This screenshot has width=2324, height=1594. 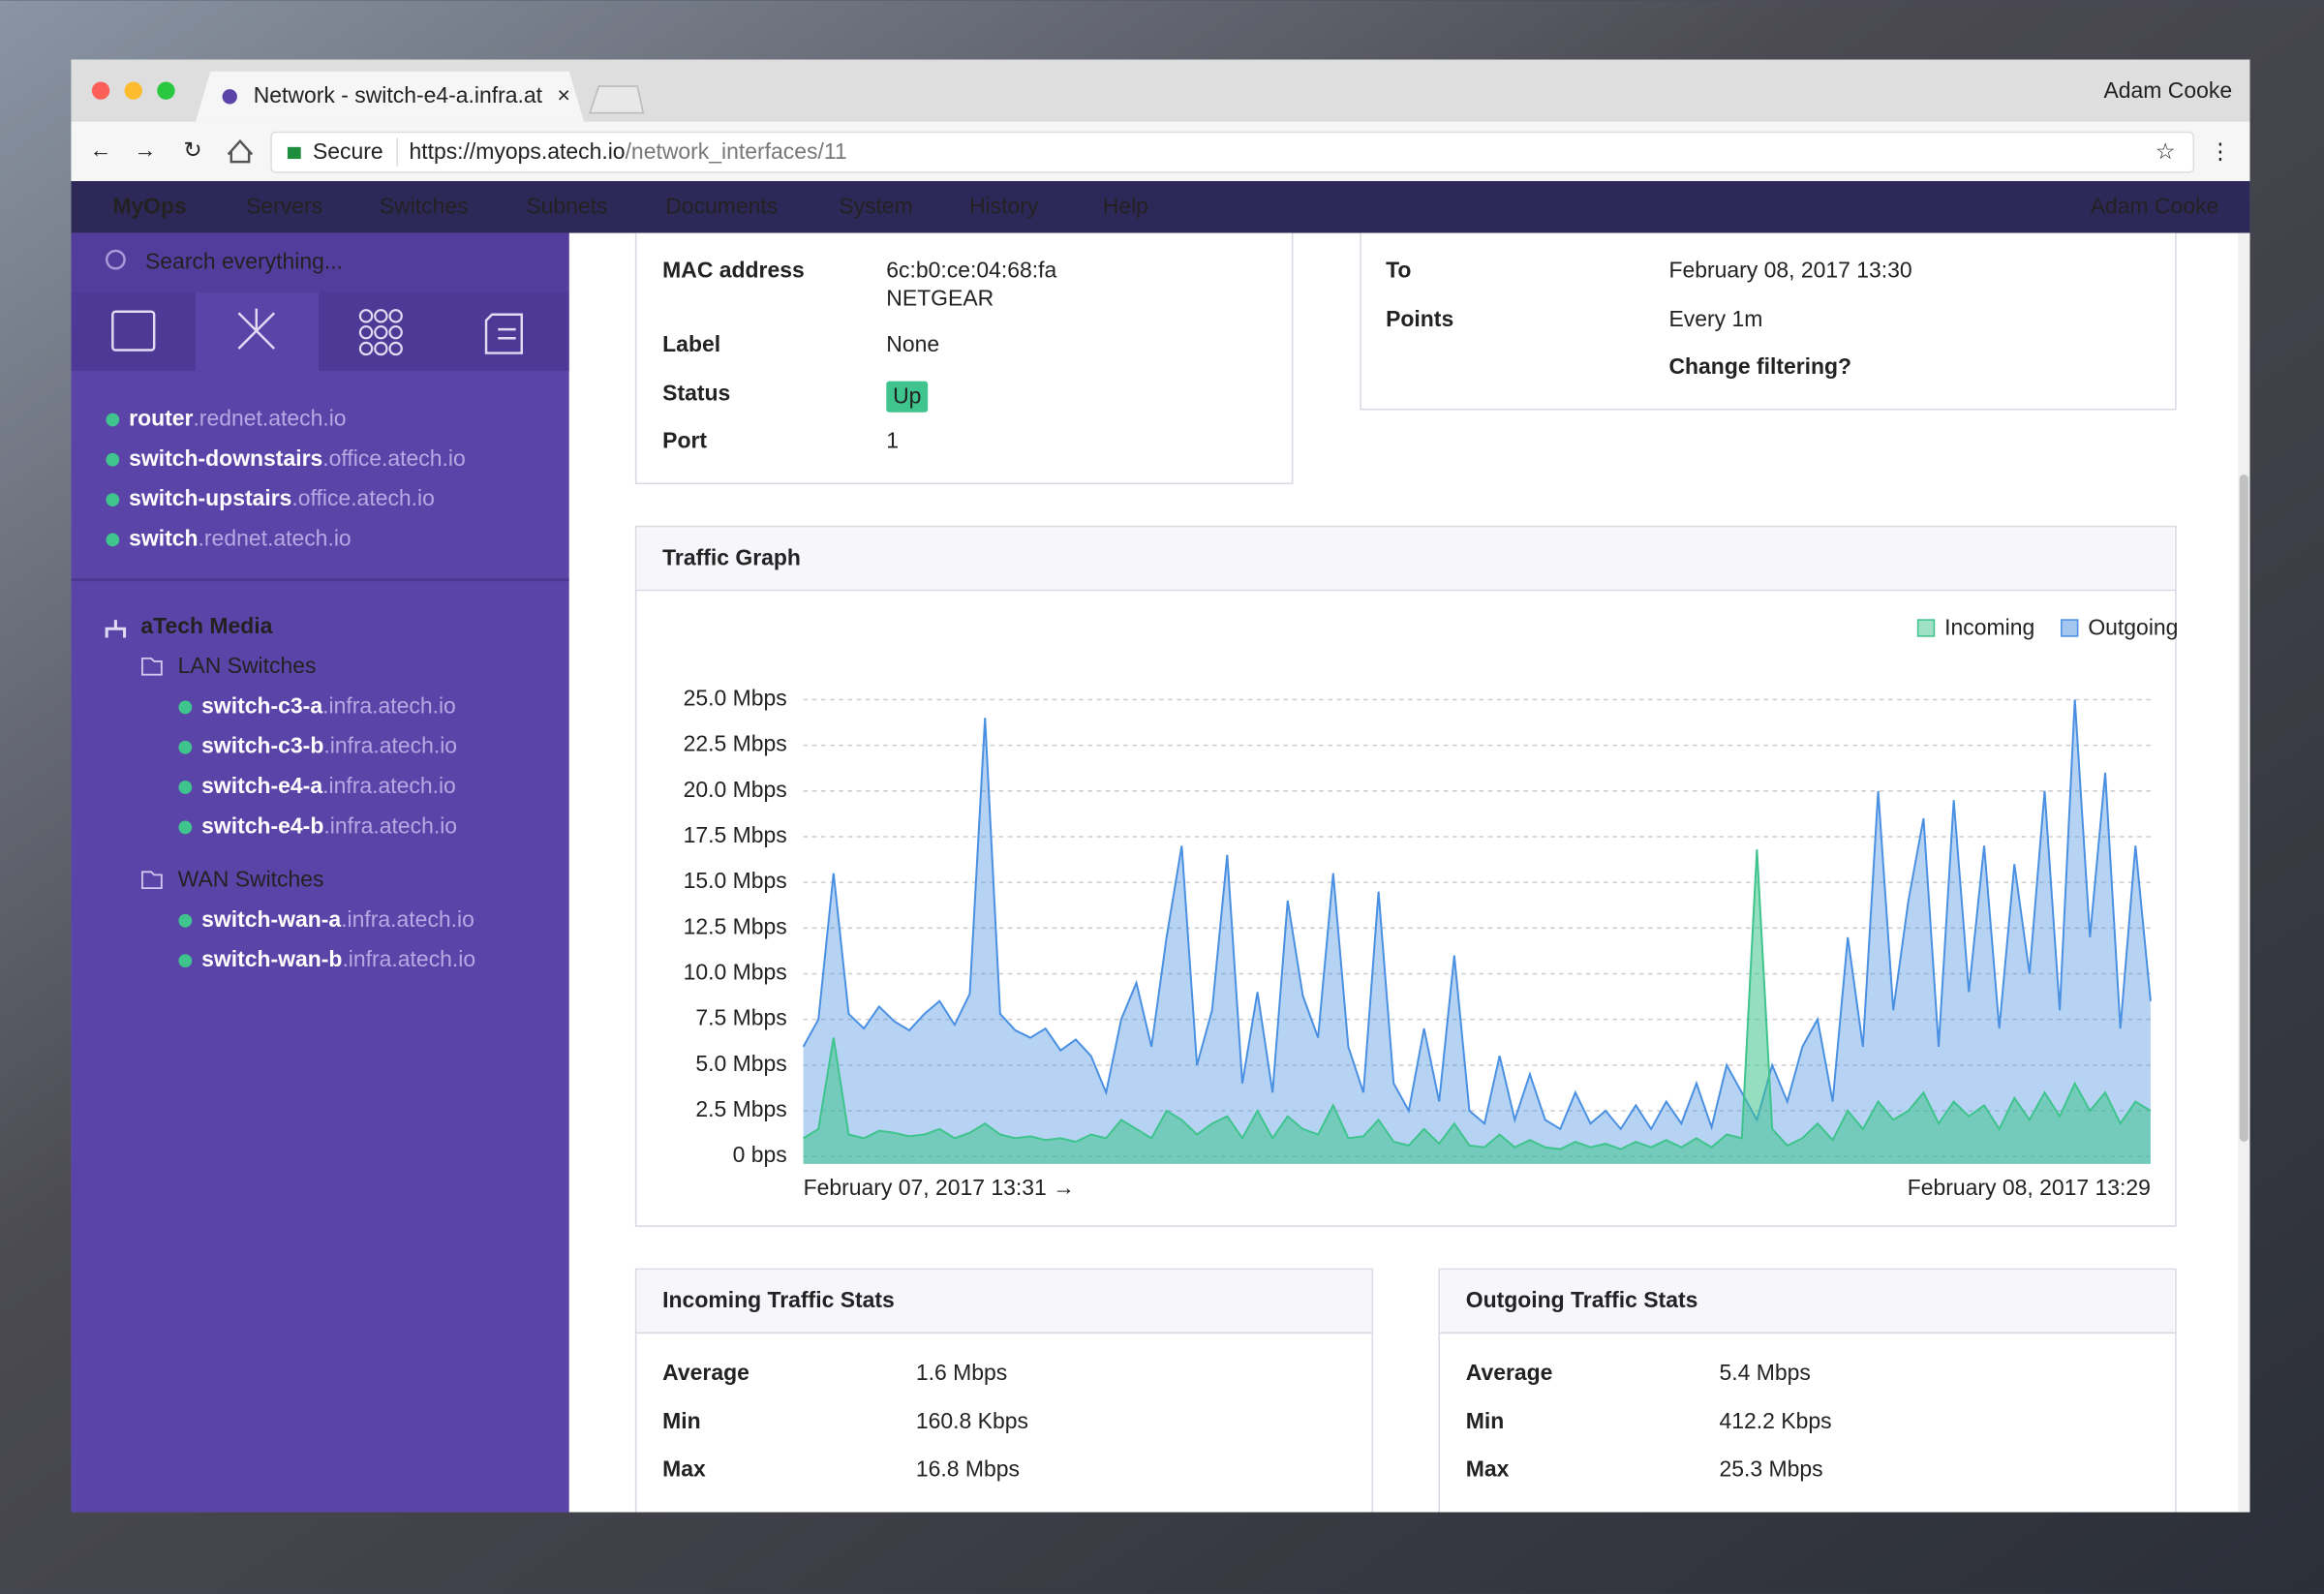 What do you see at coordinates (261, 785) in the screenshot?
I see `device-name: switch-e4-a` at bounding box center [261, 785].